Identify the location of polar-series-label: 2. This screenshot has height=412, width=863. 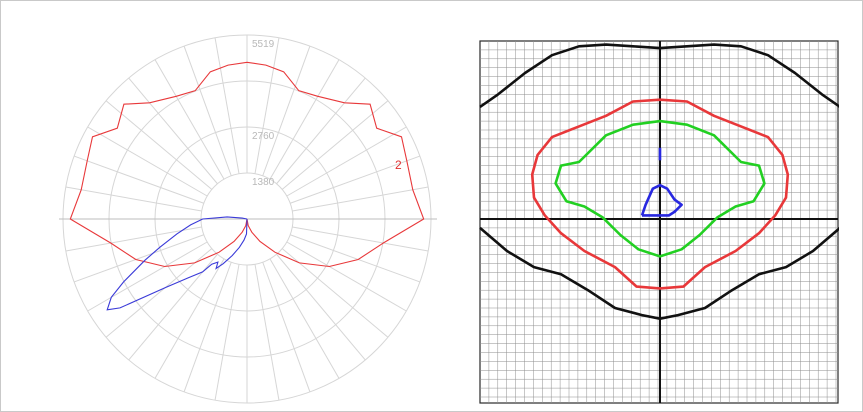
(398, 165).